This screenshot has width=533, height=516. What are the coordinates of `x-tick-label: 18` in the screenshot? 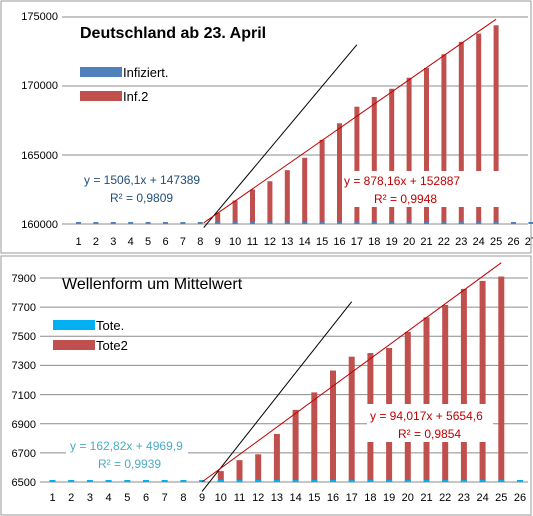 It's located at (370, 498).